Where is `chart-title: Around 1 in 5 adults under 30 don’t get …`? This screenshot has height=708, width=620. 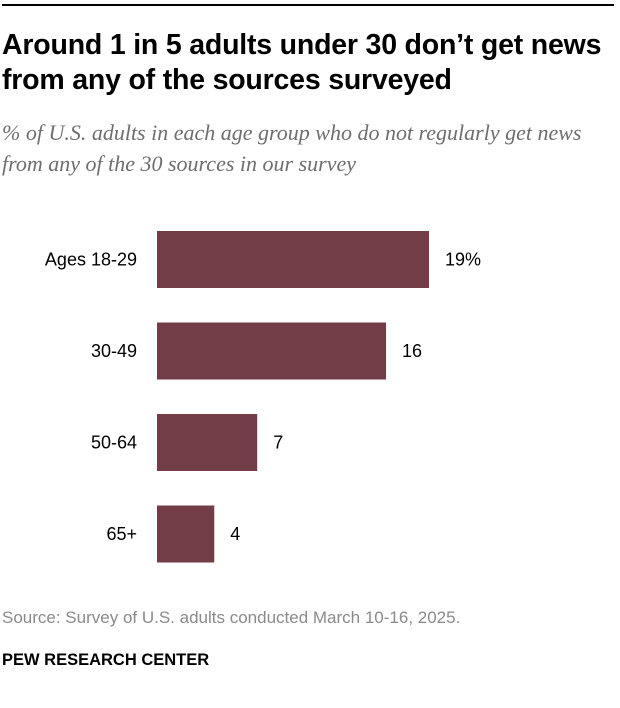 chart-title: Around 1 in 5 adults under 30 don’t get … is located at coordinates (302, 62).